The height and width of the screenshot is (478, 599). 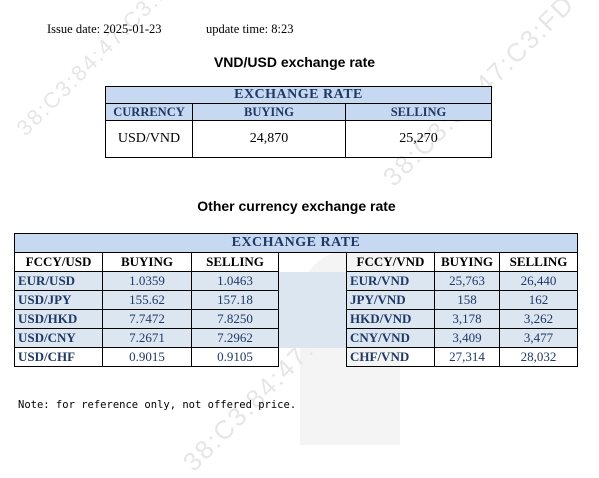 What do you see at coordinates (390, 338) in the screenshot?
I see `pair-cell: CNY/VND` at bounding box center [390, 338].